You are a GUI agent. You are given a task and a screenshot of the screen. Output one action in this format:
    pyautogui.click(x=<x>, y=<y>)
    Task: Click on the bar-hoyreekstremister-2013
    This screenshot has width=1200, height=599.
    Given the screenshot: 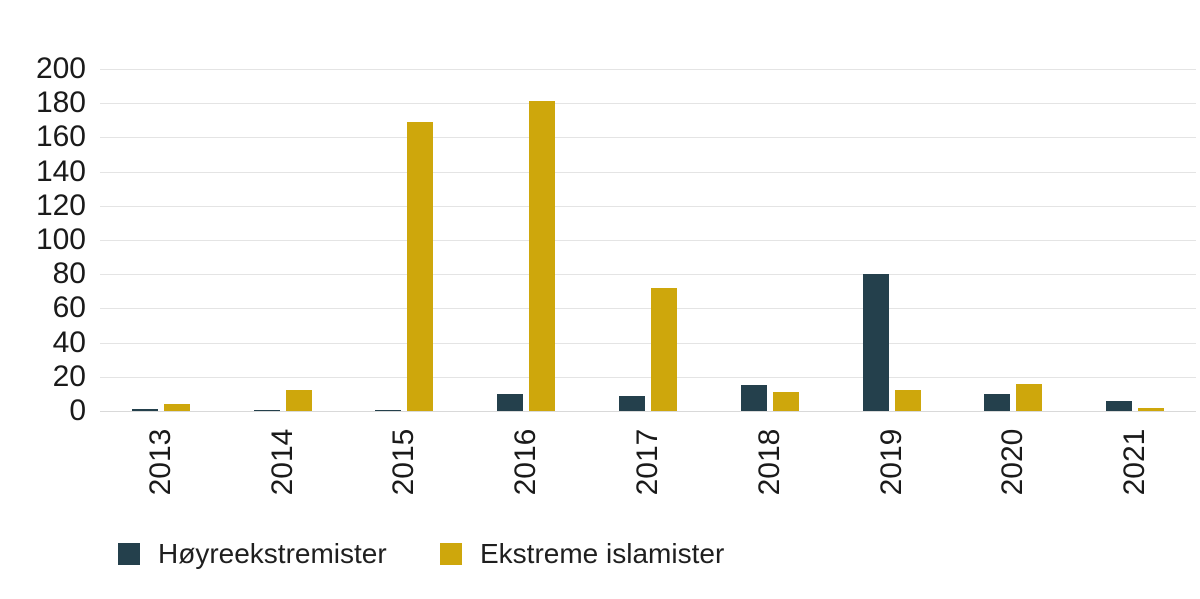 What is the action you would take?
    pyautogui.click(x=144, y=410)
    